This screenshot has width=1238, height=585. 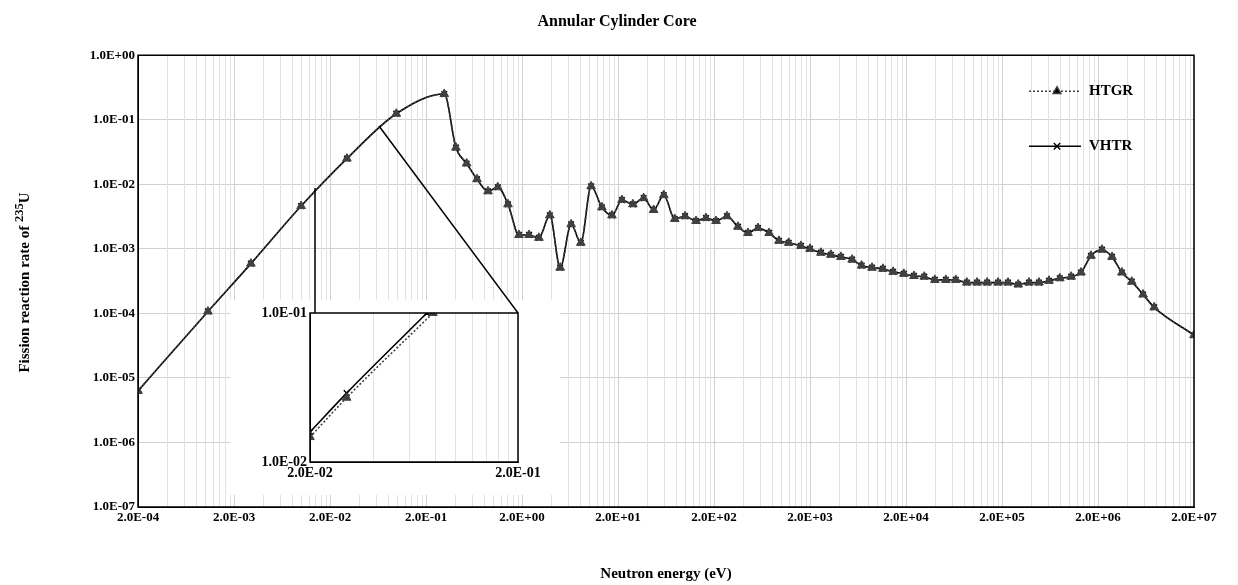 What do you see at coordinates (113, 183) in the screenshot?
I see `y-tick-label: 1.0E-02` at bounding box center [113, 183].